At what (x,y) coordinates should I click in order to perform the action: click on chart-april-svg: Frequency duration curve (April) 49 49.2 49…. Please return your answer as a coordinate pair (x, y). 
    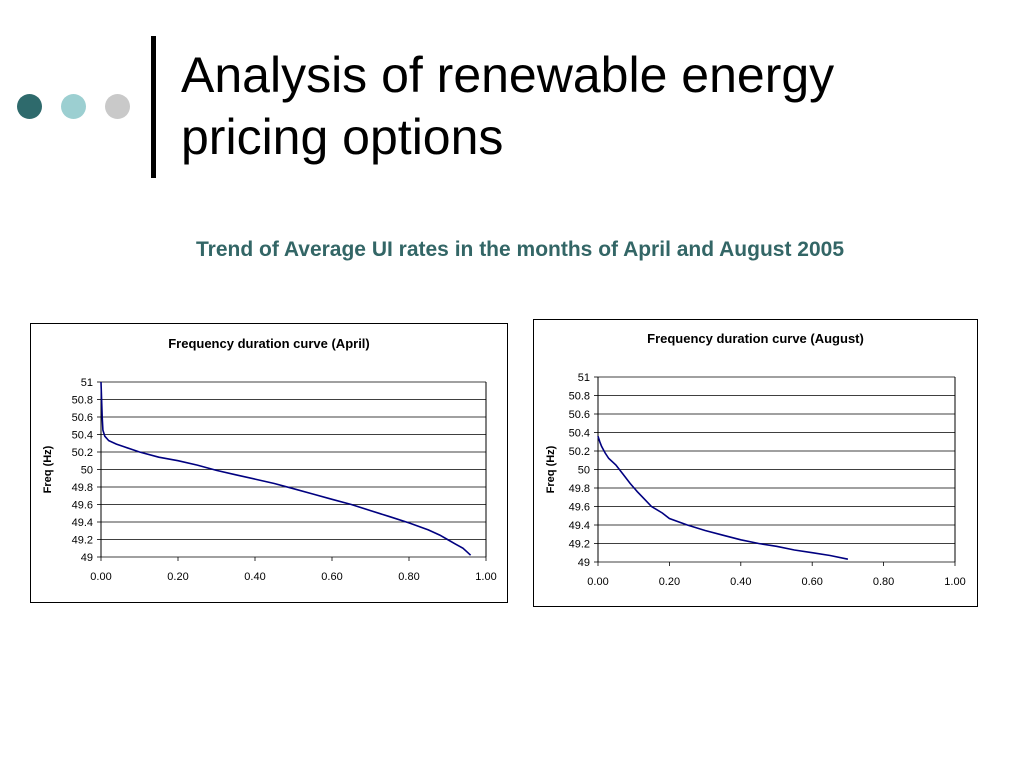
    Looking at the image, I should click on (269, 459).